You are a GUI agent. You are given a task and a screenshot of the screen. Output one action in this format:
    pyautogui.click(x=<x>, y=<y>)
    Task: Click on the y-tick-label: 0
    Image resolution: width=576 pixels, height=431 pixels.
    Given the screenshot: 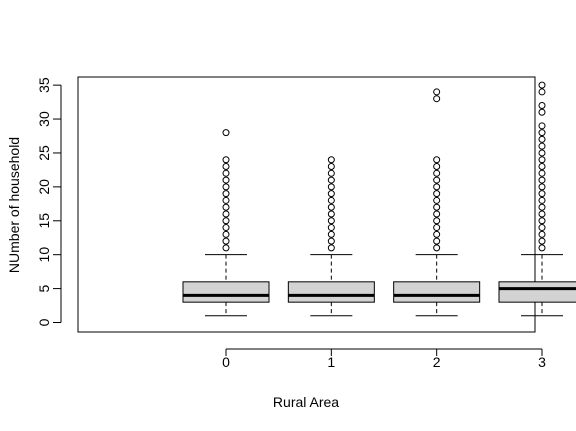 What is the action you would take?
    pyautogui.click(x=44, y=322)
    